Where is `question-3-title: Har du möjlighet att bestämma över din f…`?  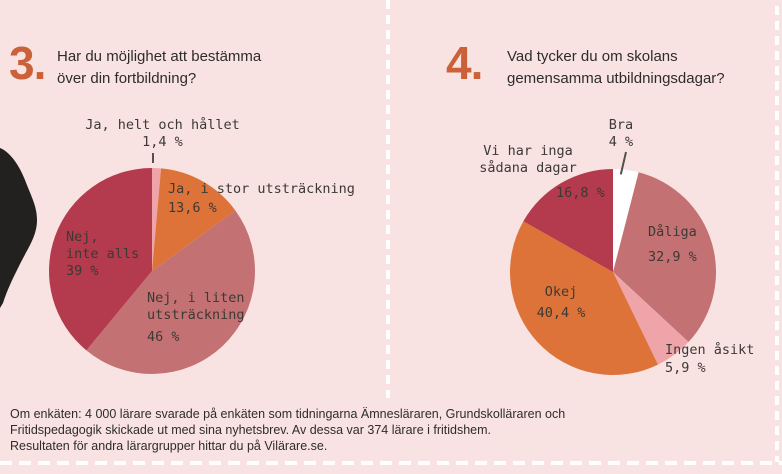
question-3-title: Har du möjlighet att bestämma över din f… is located at coordinates (159, 67).